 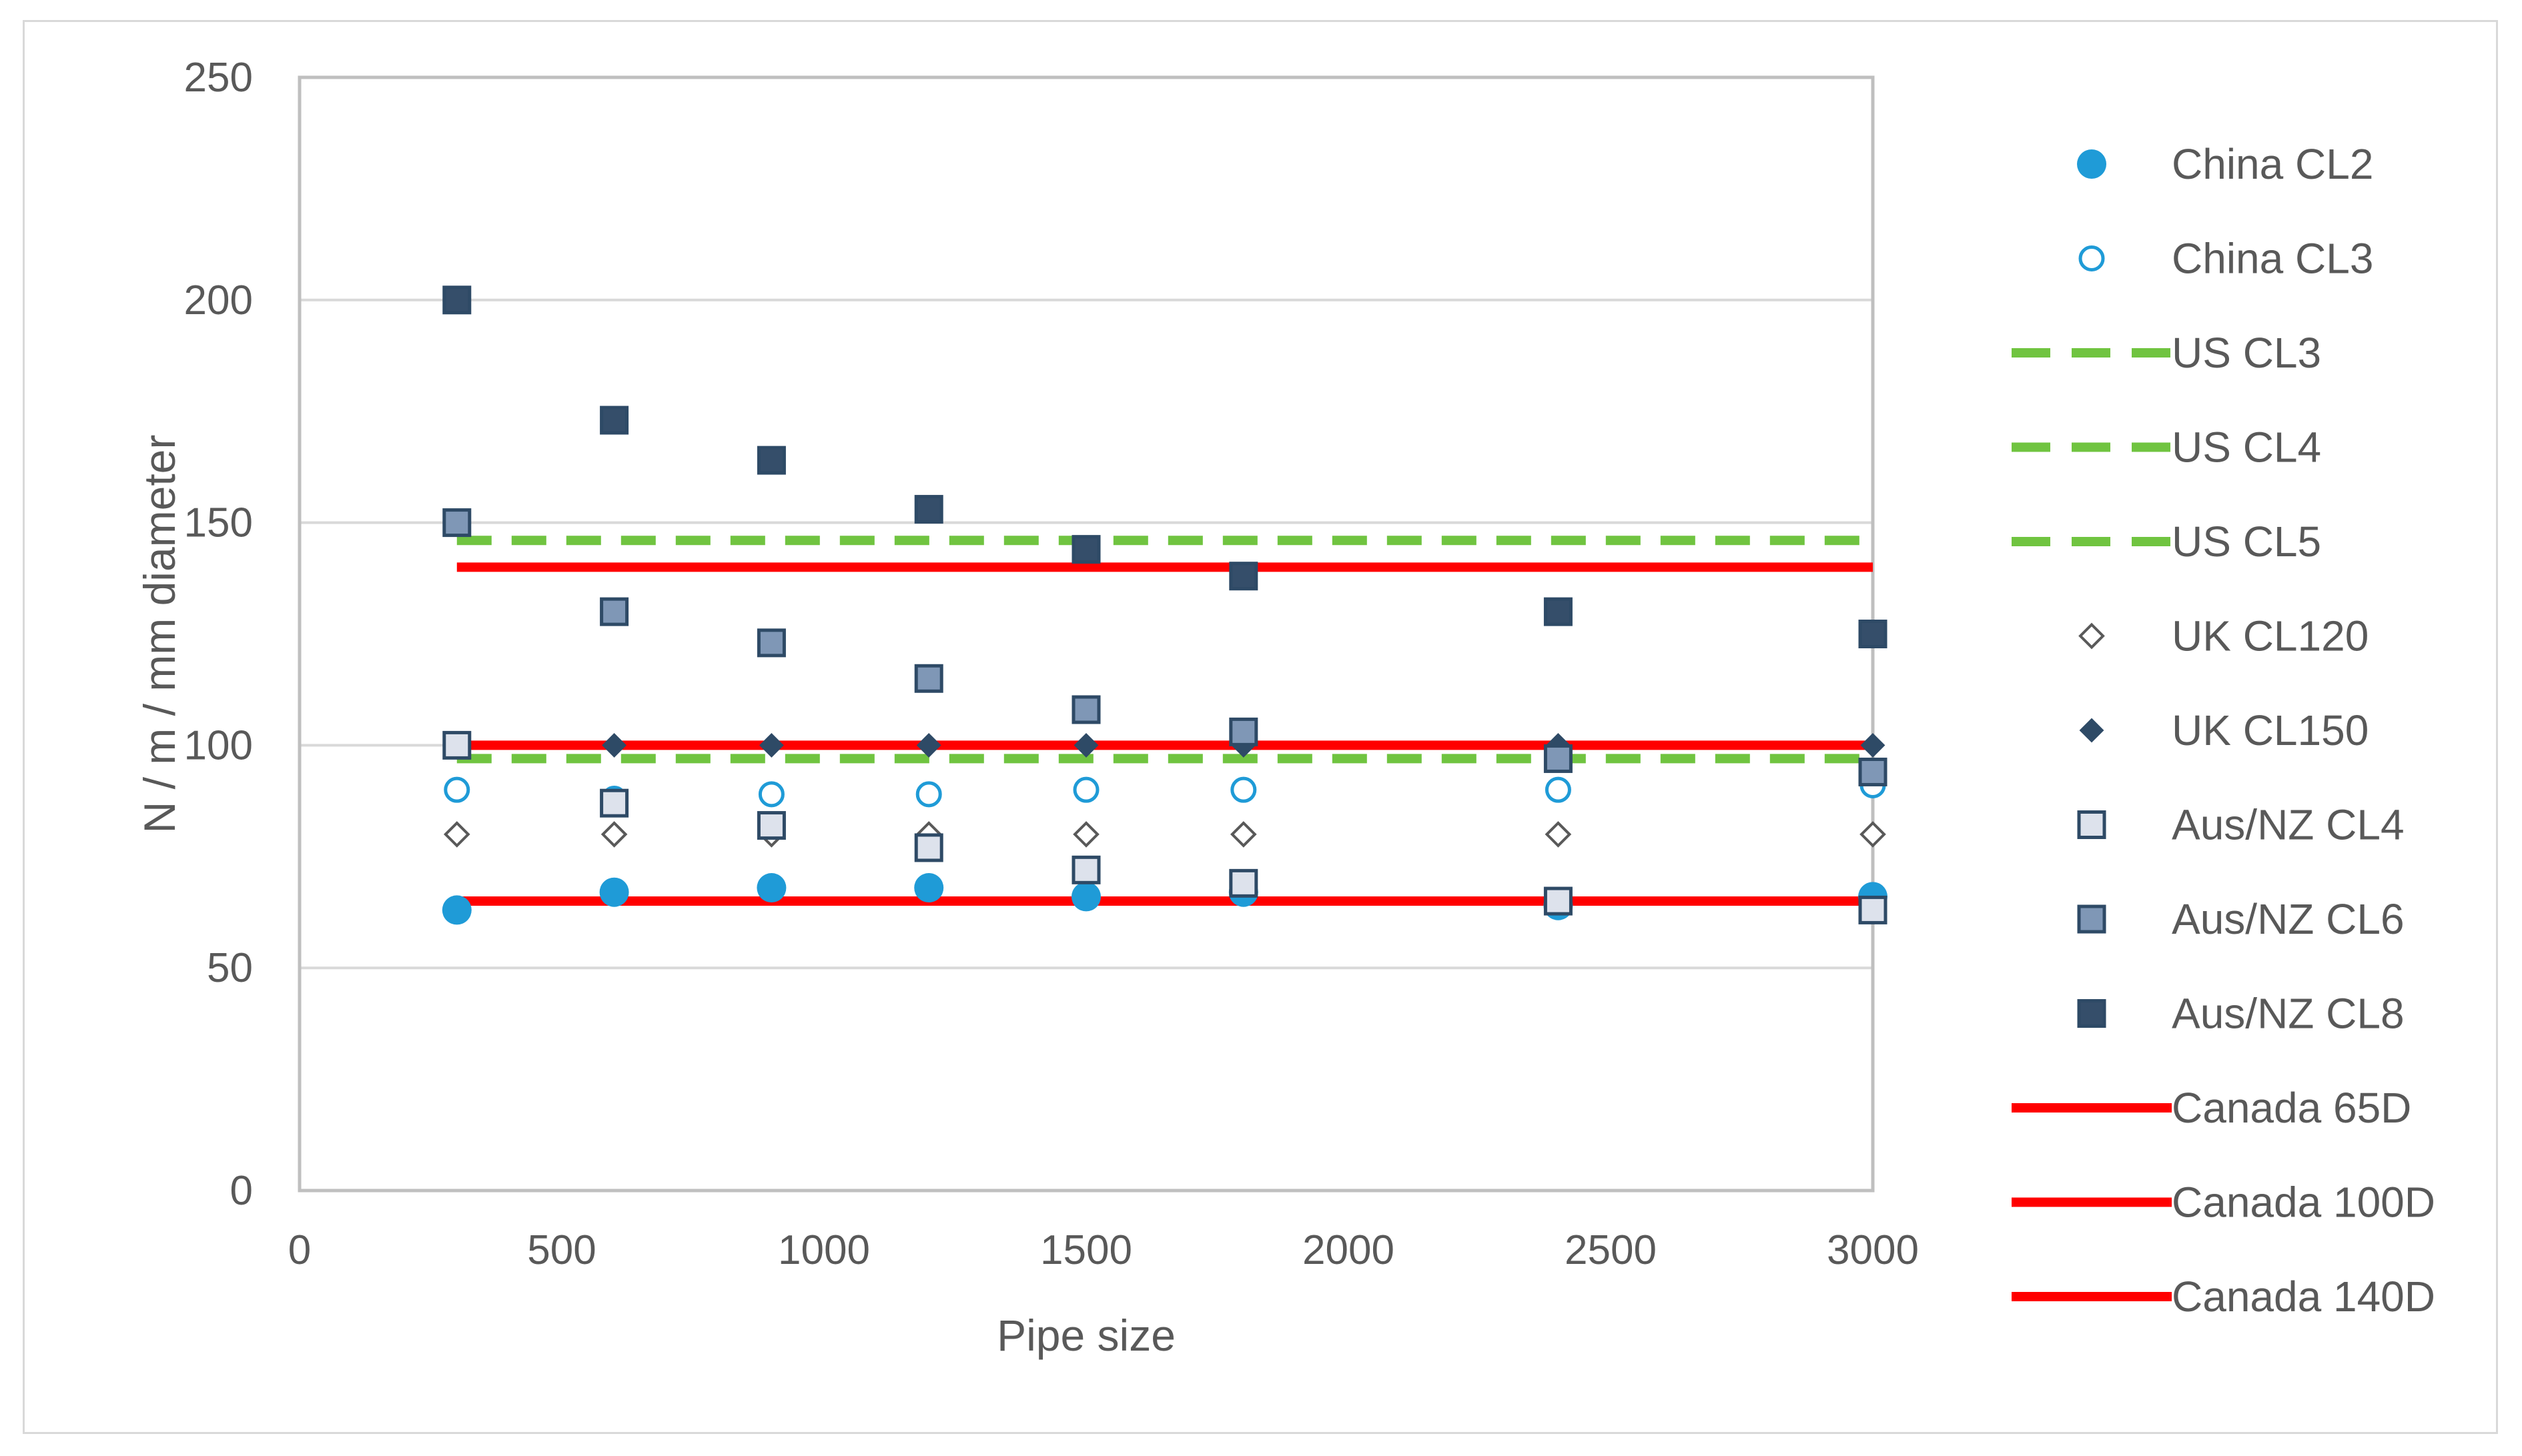 What do you see at coordinates (230, 968) in the screenshot?
I see `y-tick-label: 50` at bounding box center [230, 968].